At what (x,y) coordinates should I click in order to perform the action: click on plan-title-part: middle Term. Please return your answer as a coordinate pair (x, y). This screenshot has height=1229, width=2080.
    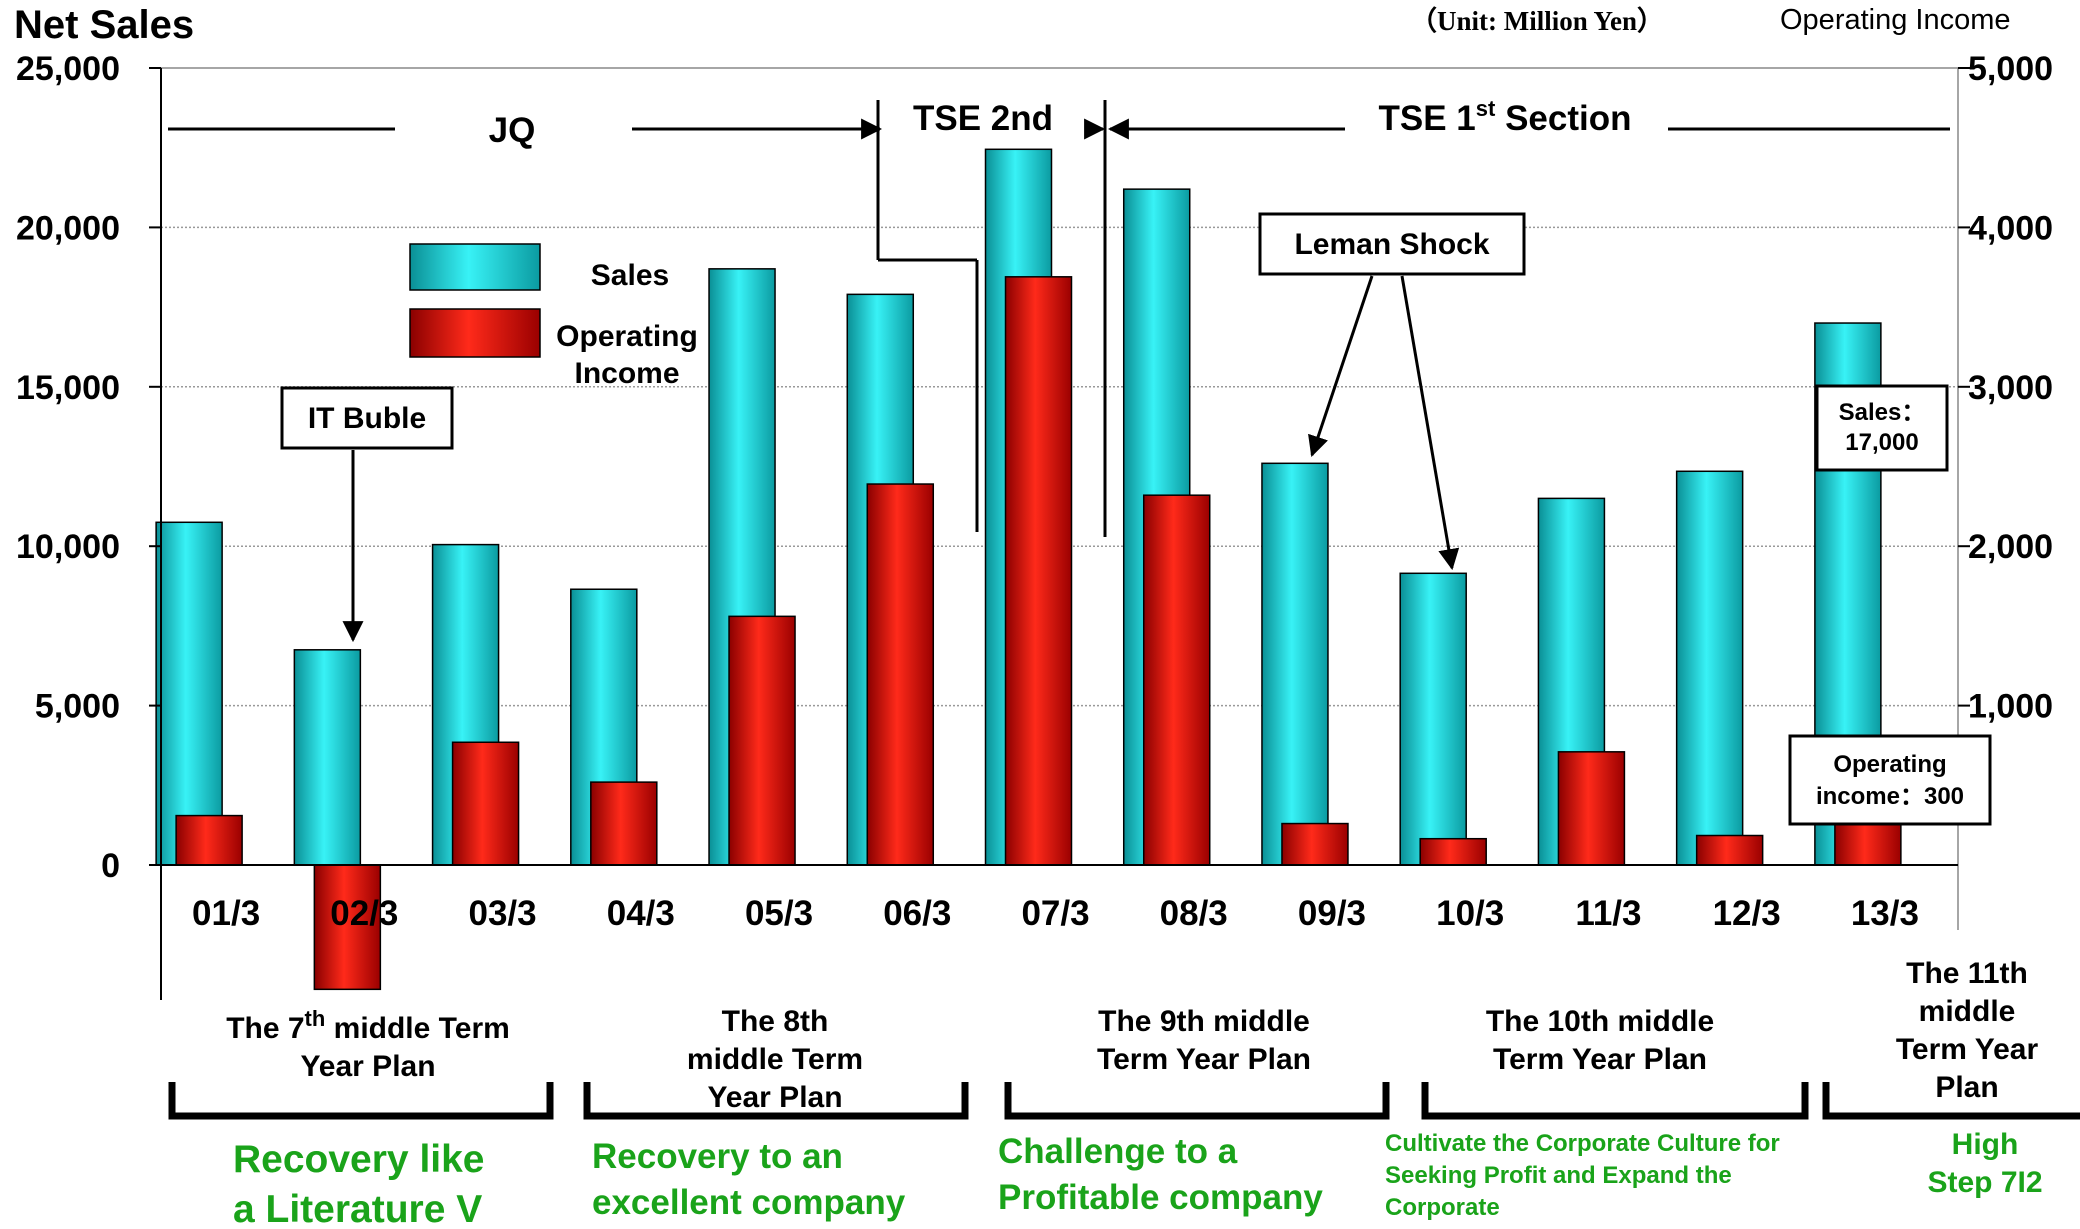
    Looking at the image, I should click on (417, 1028).